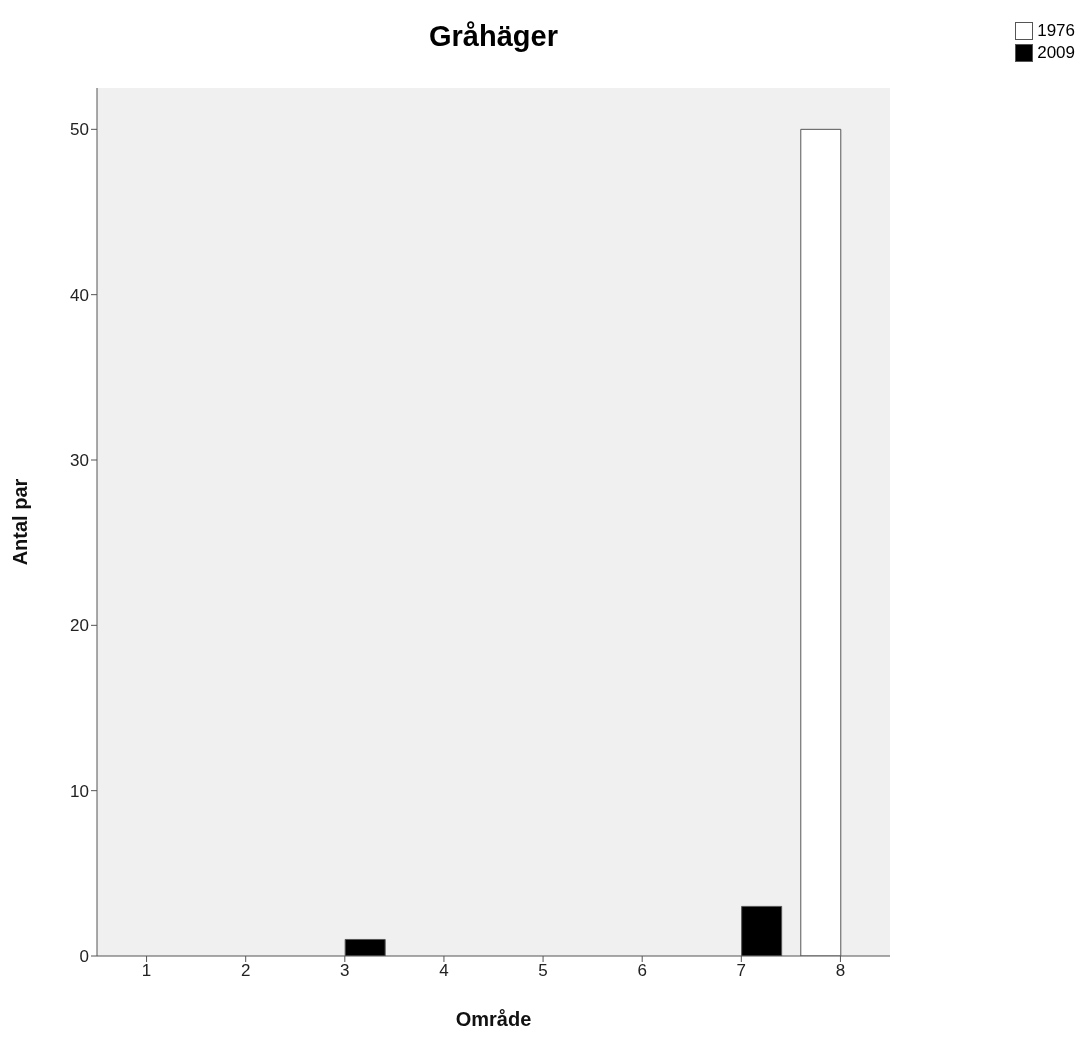  I want to click on y-tick-label: 0, so click(84, 957).